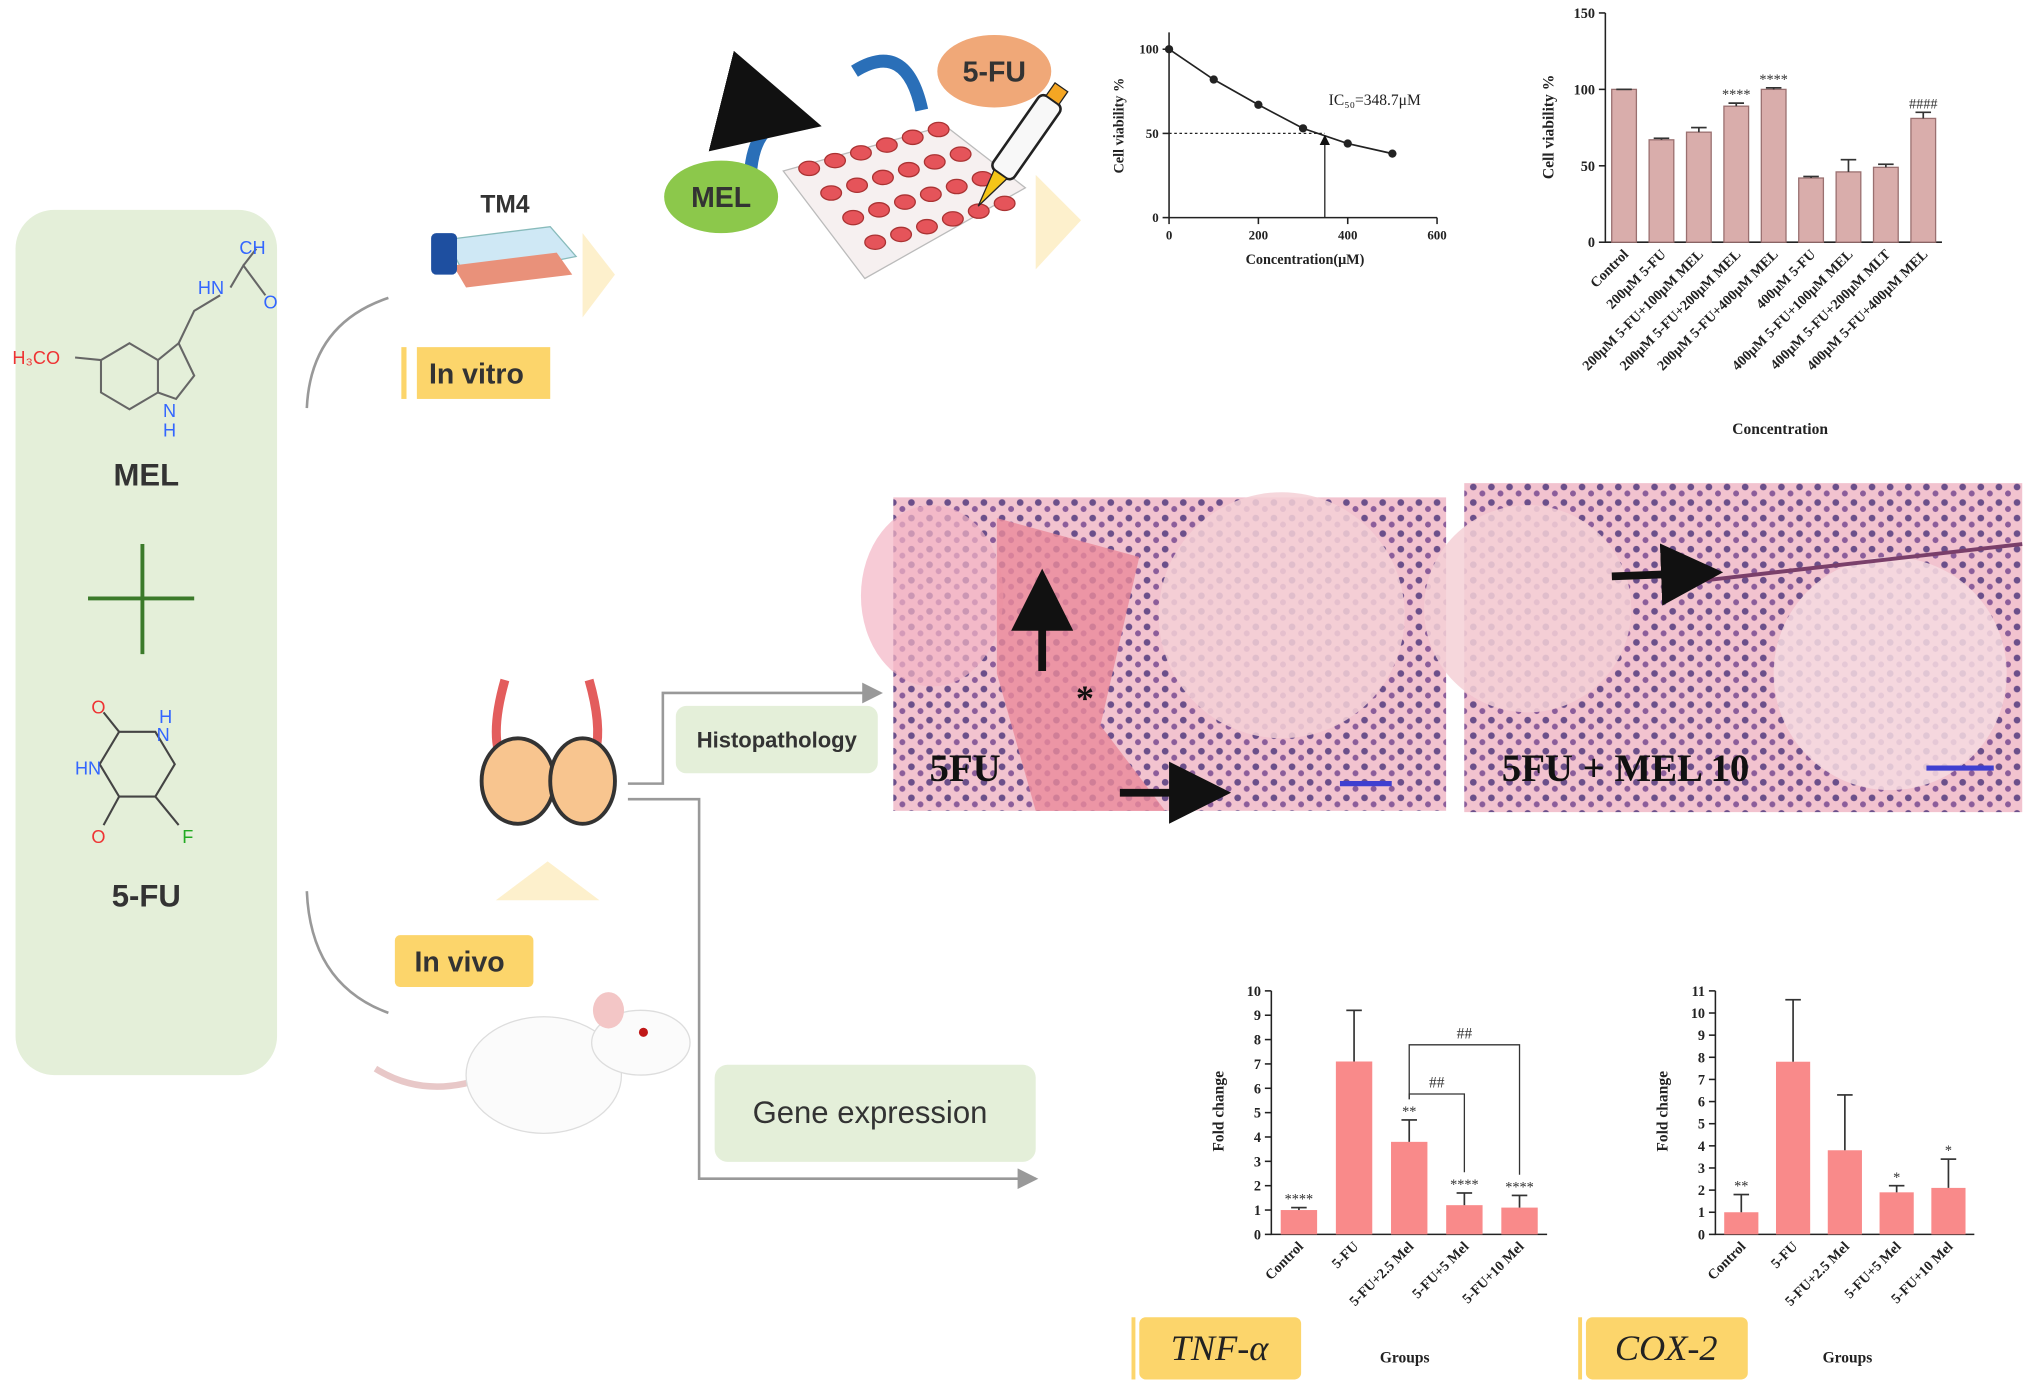 This screenshot has width=2030, height=1395. I want to click on y-tick-label: 100, so click(1148, 49).